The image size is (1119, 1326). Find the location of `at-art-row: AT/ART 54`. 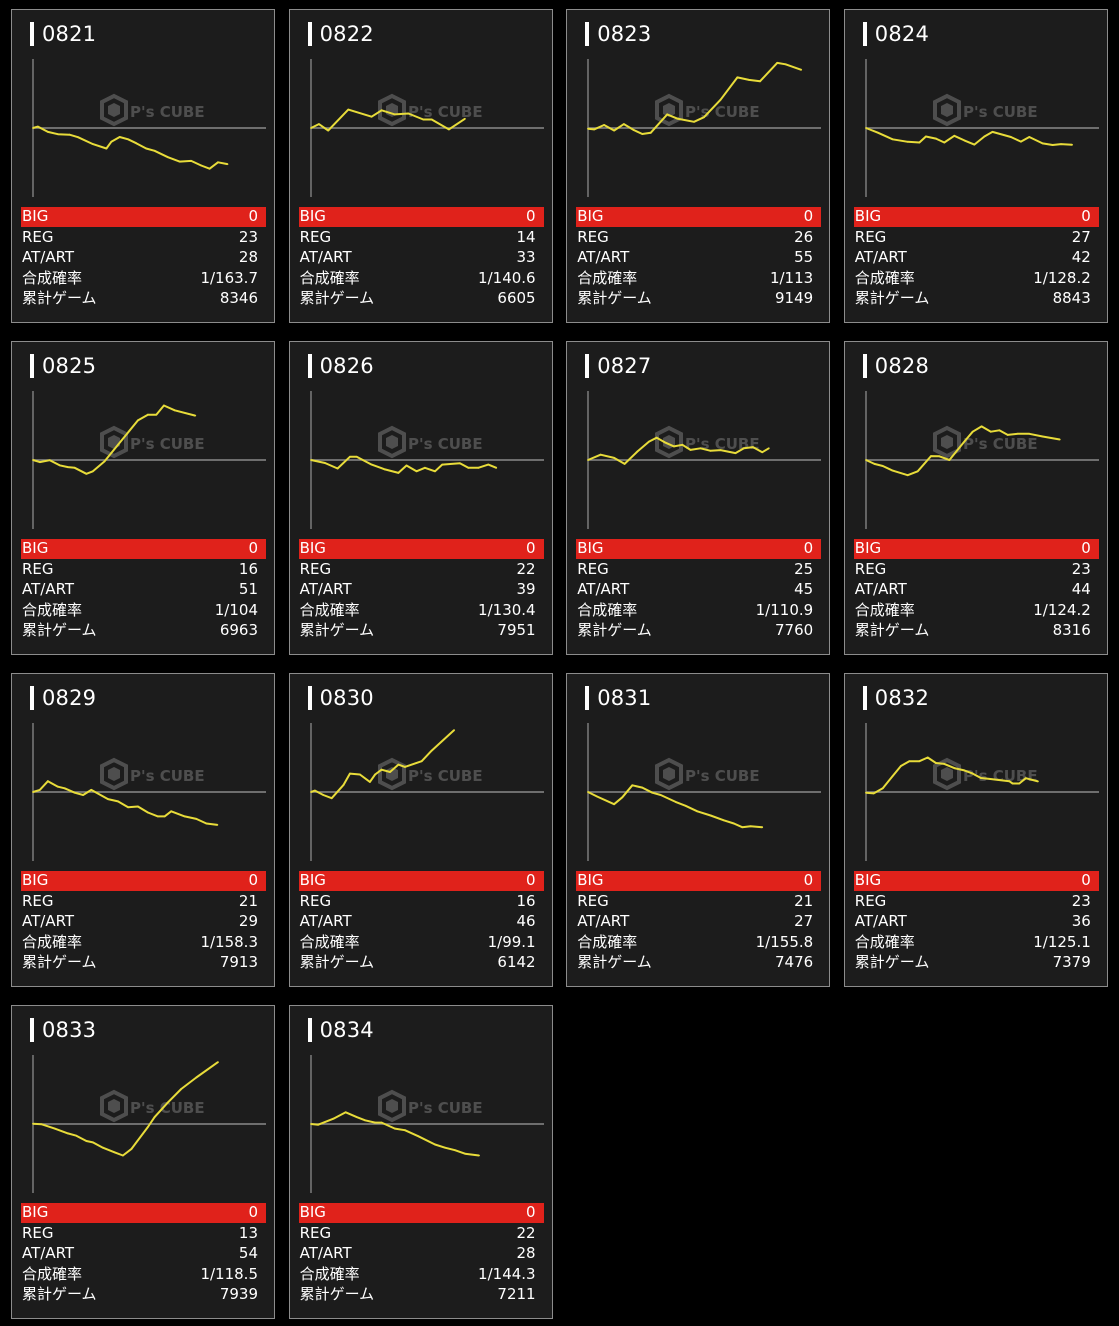

at-art-row: AT/ART 54 is located at coordinates (143, 1253).